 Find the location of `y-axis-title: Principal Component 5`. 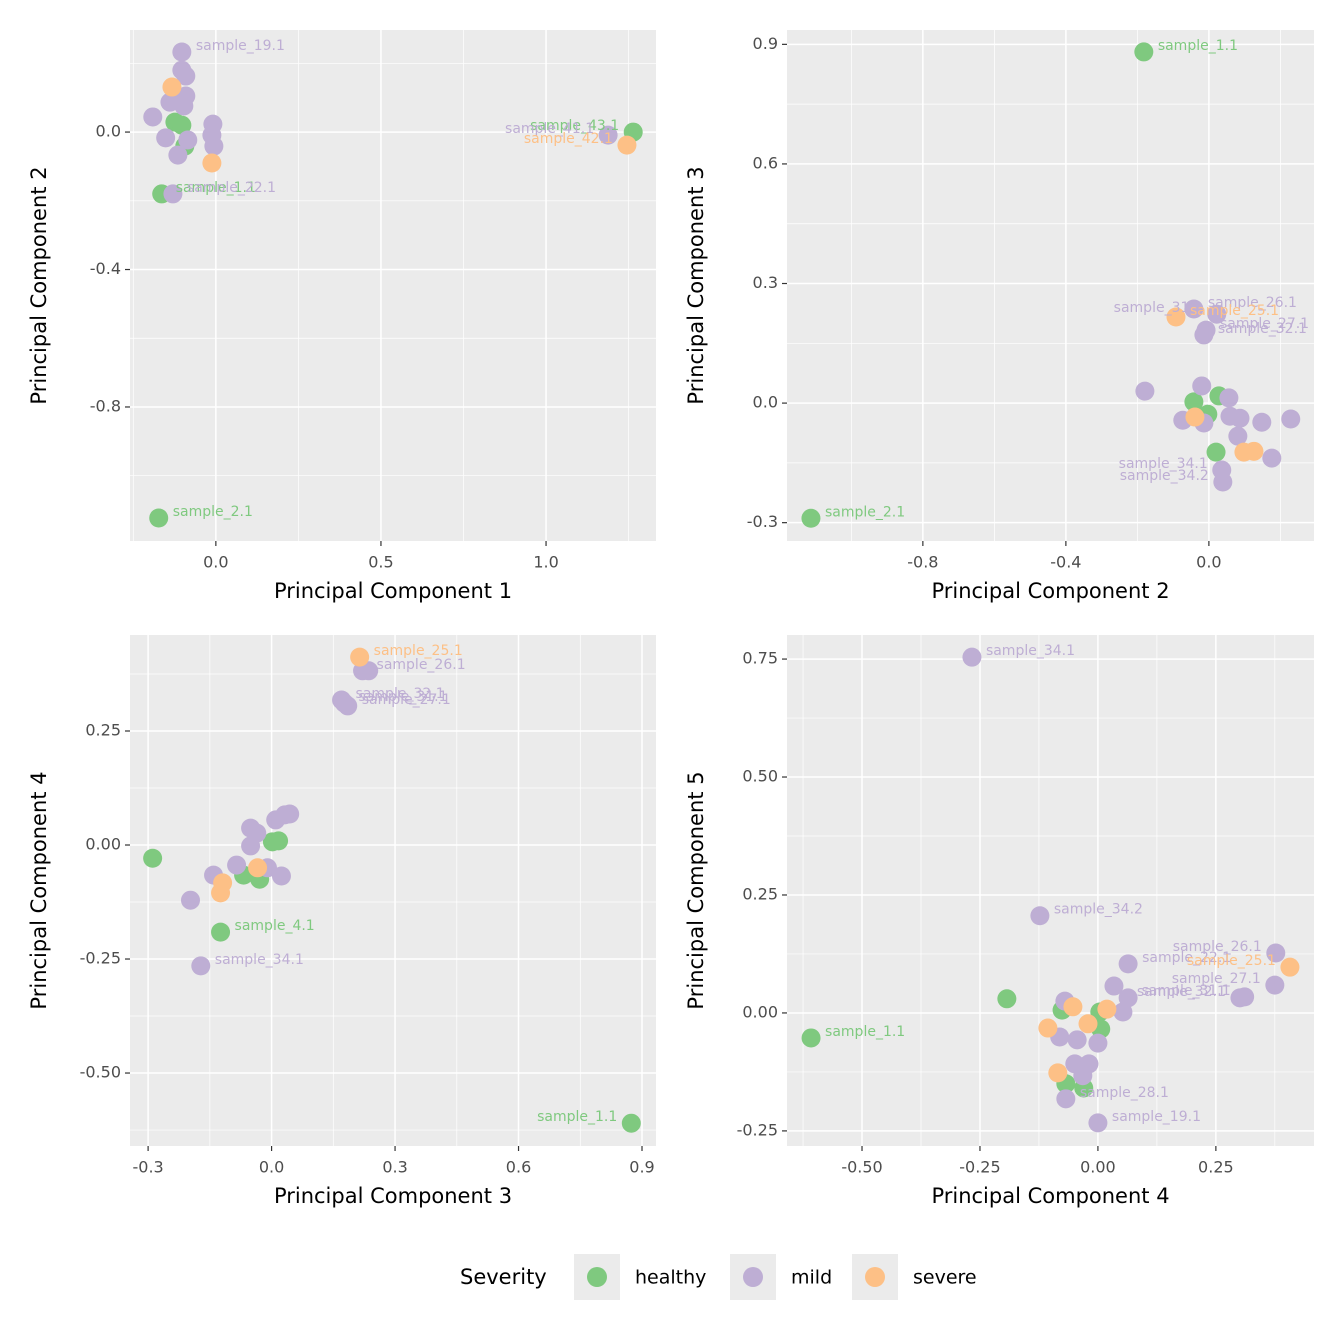

y-axis-title: Principal Component 5 is located at coordinates (696, 890).